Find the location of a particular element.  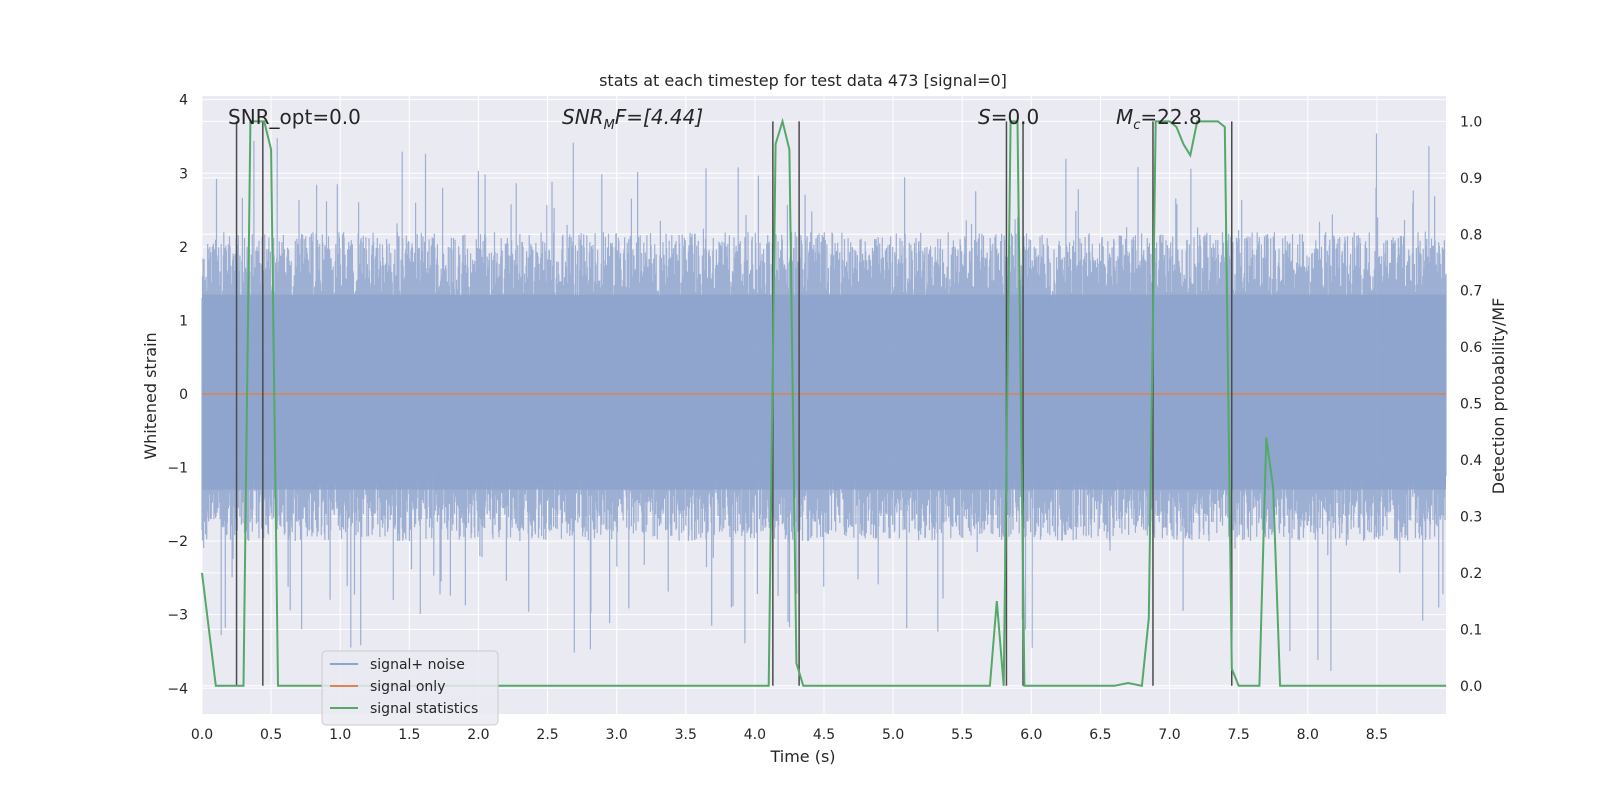

y-right-tick-label: 0.8 is located at coordinates (1471, 235).